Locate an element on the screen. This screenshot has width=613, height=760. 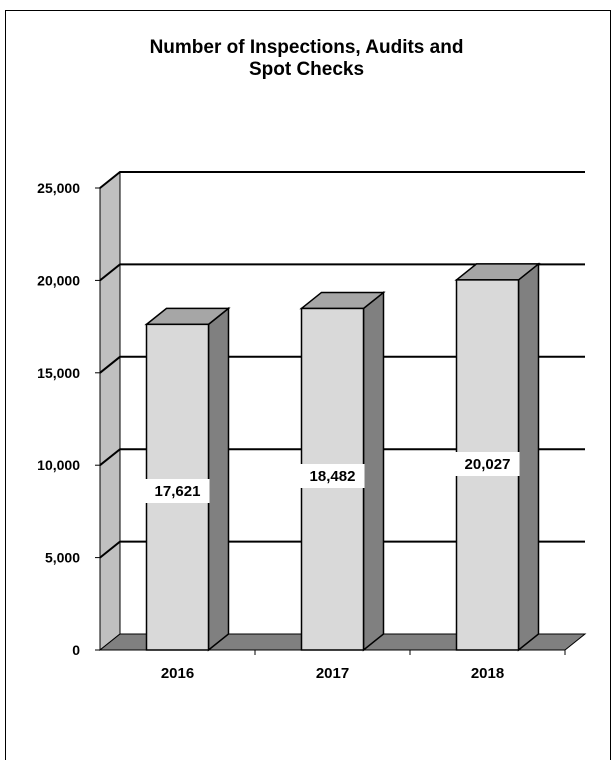
data-label: 17,621 is located at coordinates (178, 491).